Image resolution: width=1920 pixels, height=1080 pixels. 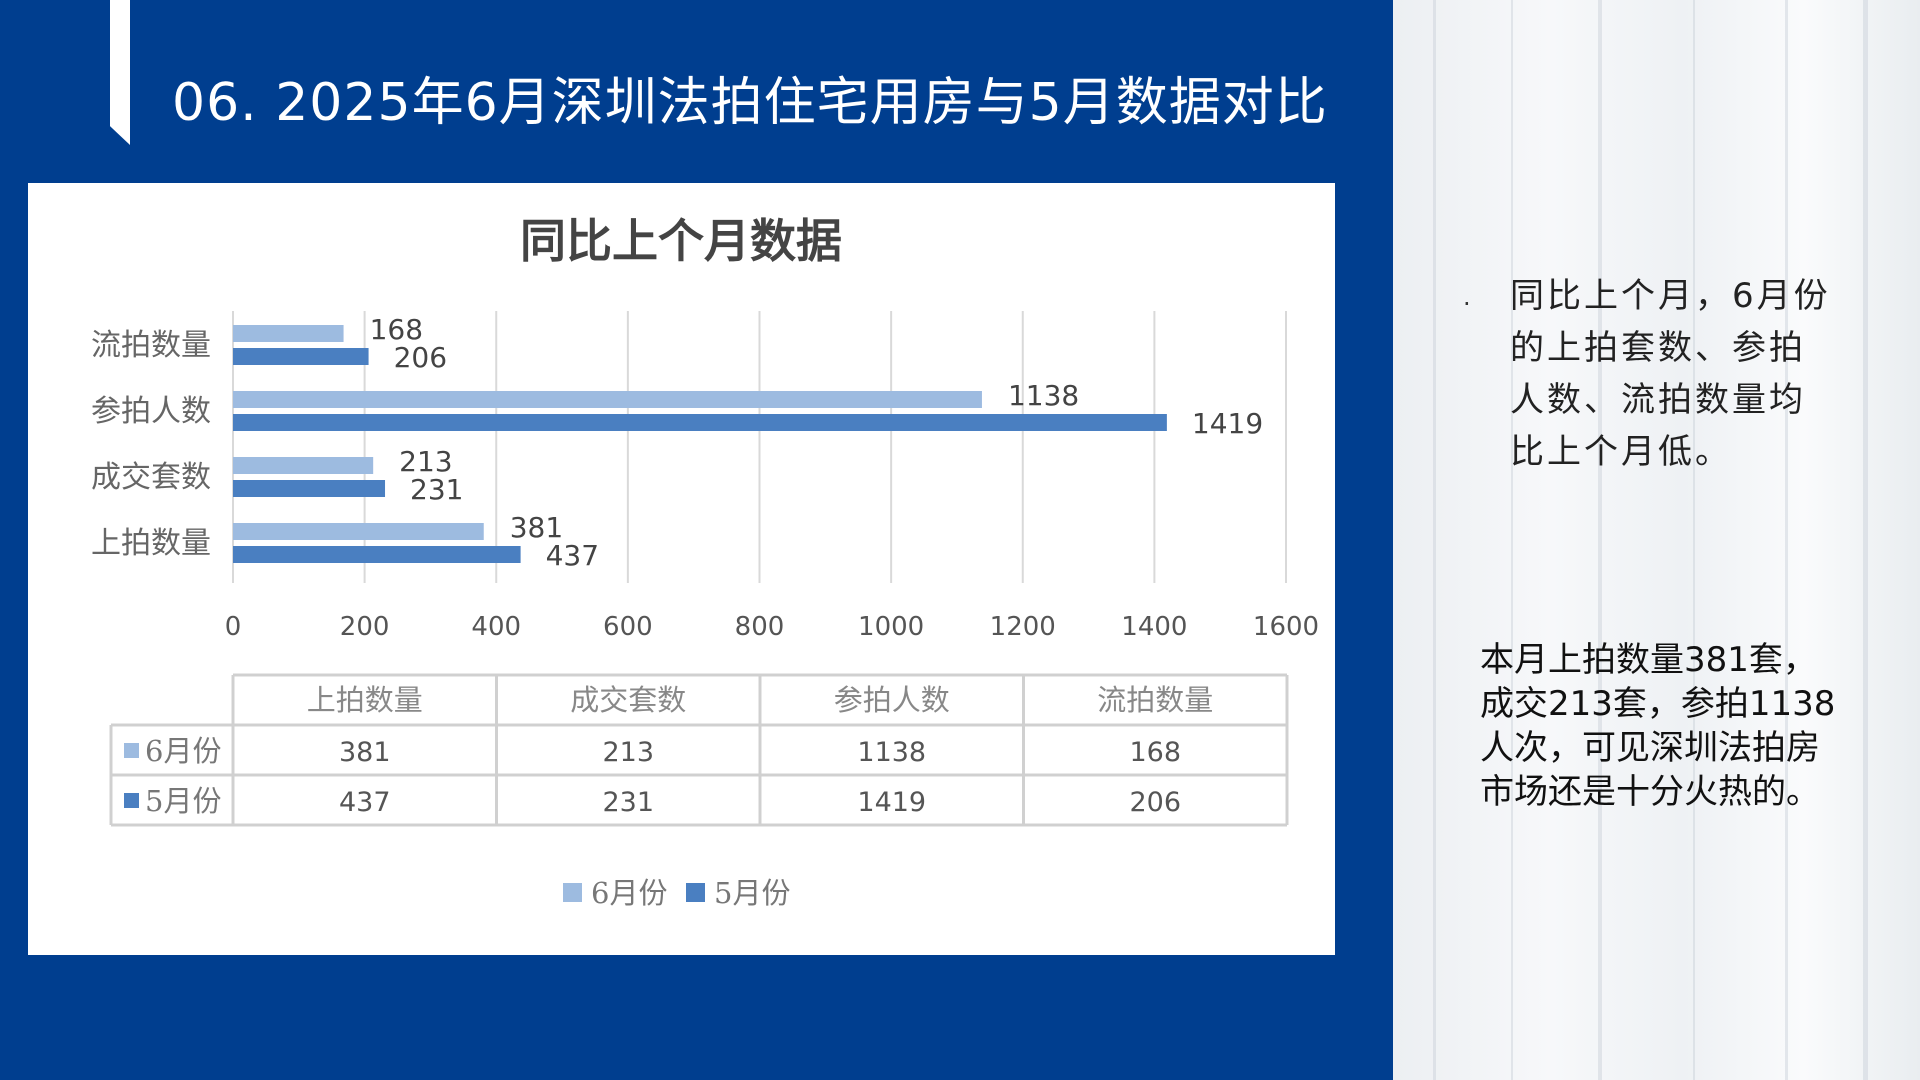 What do you see at coordinates (183, 751) in the screenshot?
I see `table-series-label: 6月份` at bounding box center [183, 751].